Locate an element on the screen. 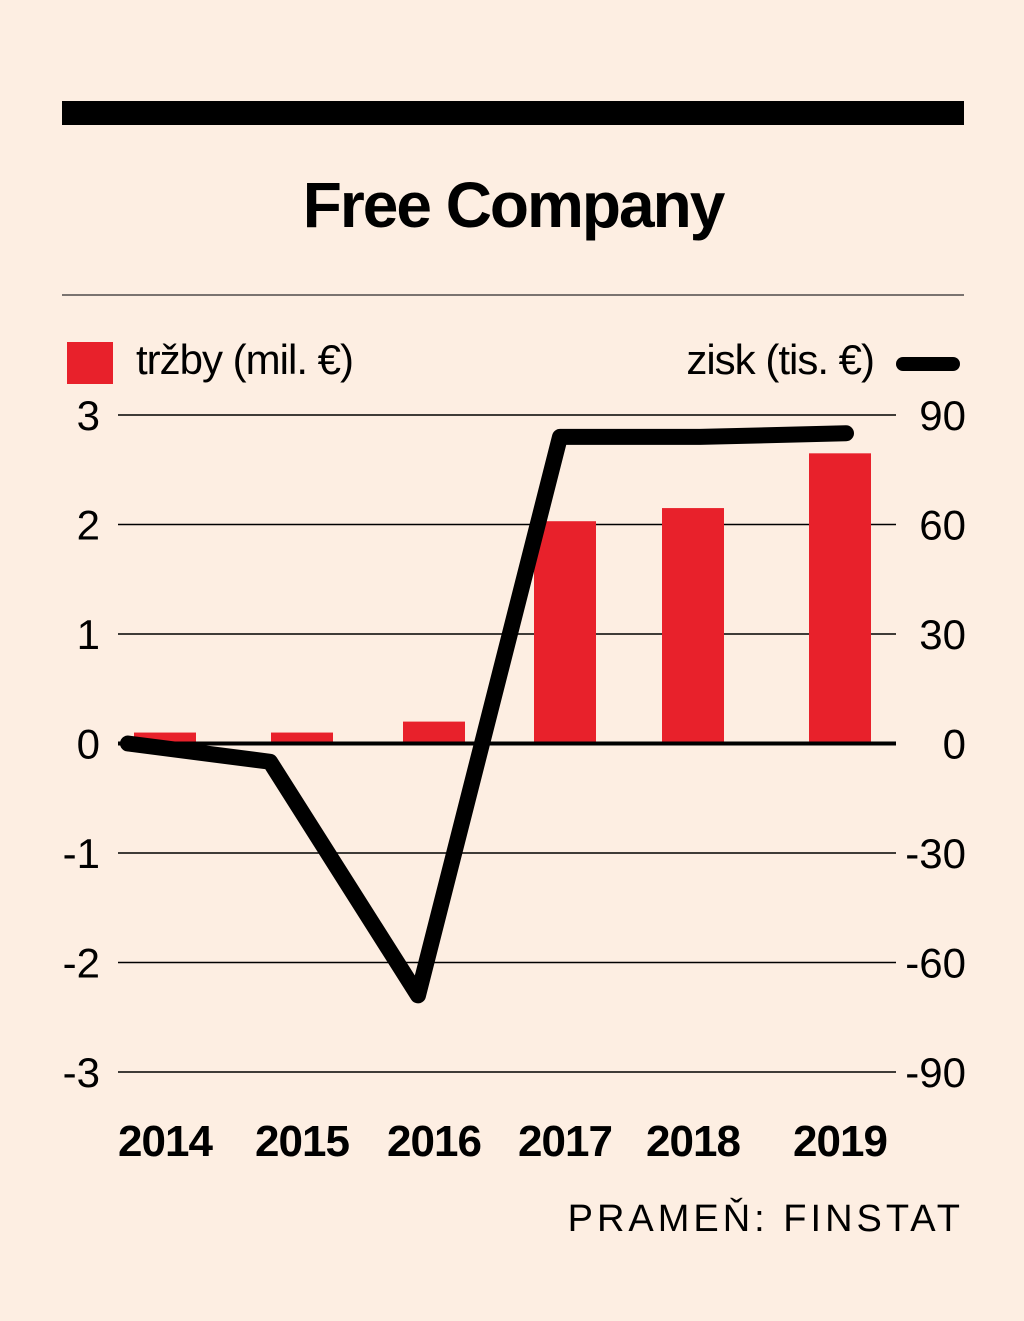 The width and height of the screenshot is (1024, 1321). legend-revenue-label: tržby (mil. €) is located at coordinates (245, 359).